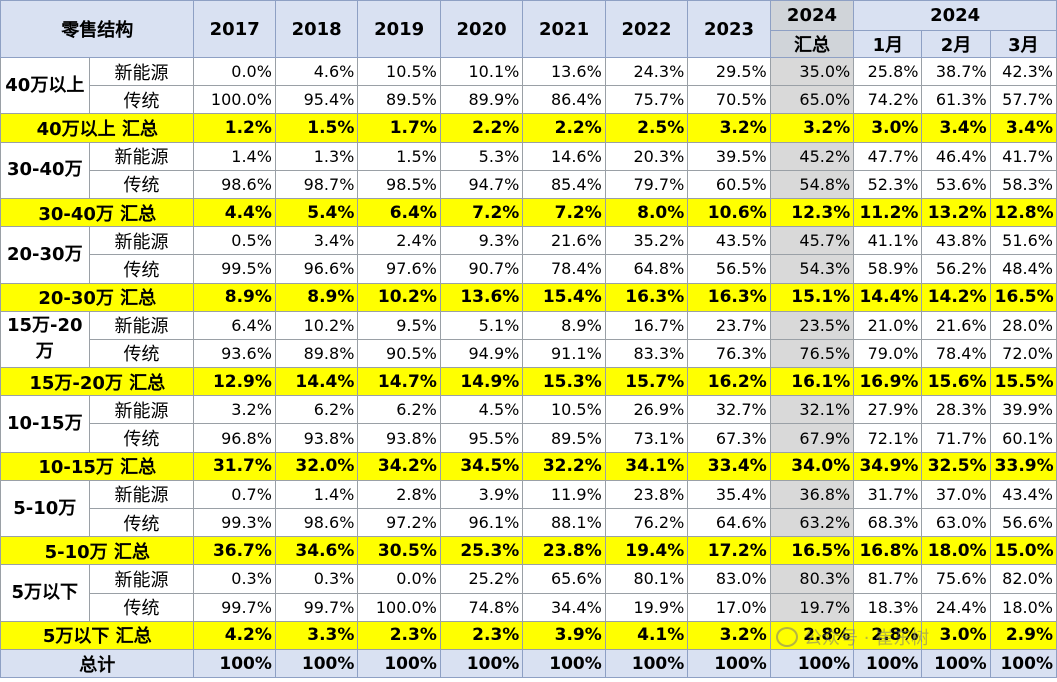 Image resolution: width=1057 pixels, height=682 pixels. What do you see at coordinates (399, 579) in the screenshot?
I see `share-cell: 0.0%` at bounding box center [399, 579].